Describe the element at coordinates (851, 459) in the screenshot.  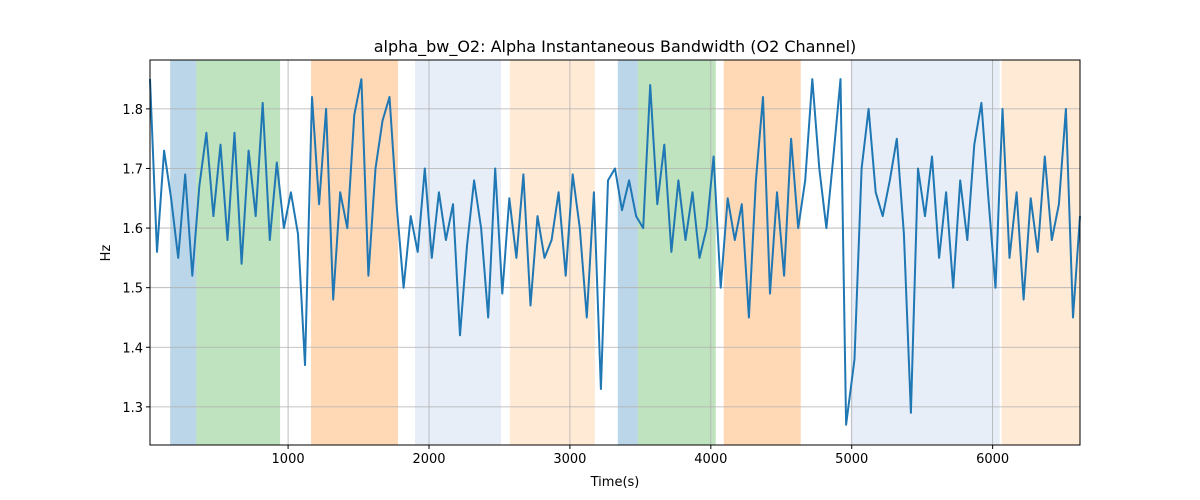
I see `x-tick-label: 5000` at that location.